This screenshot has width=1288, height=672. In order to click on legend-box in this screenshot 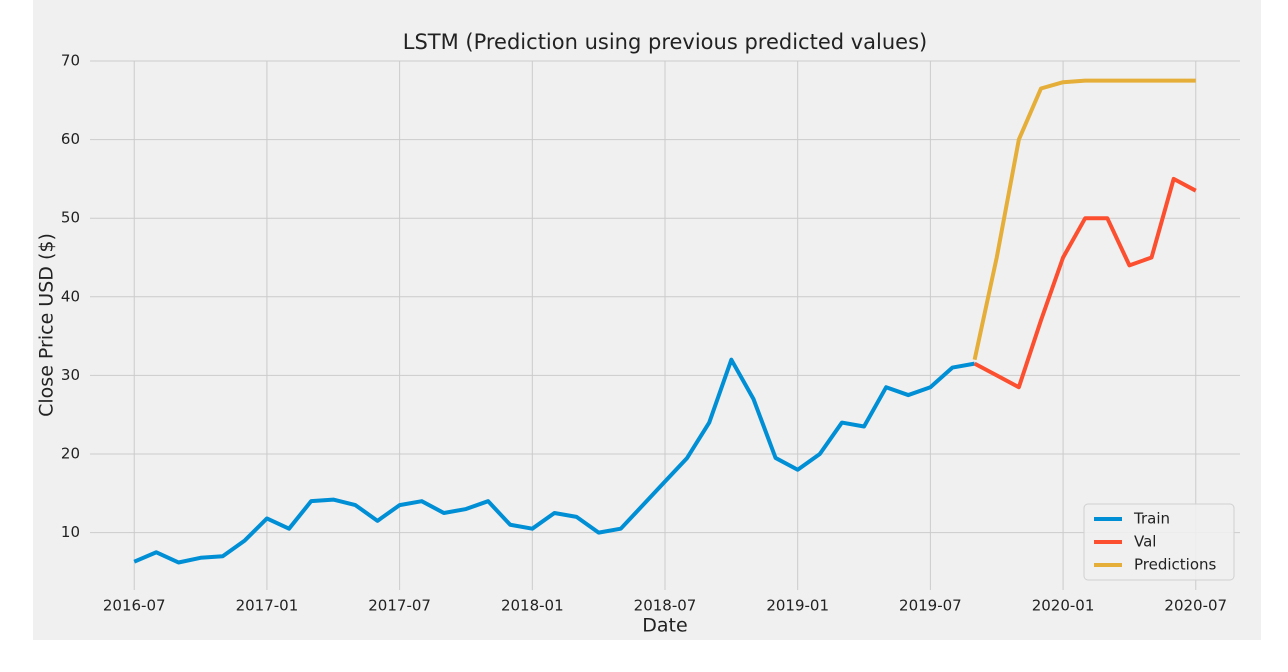, I will do `click(1159, 542)`.